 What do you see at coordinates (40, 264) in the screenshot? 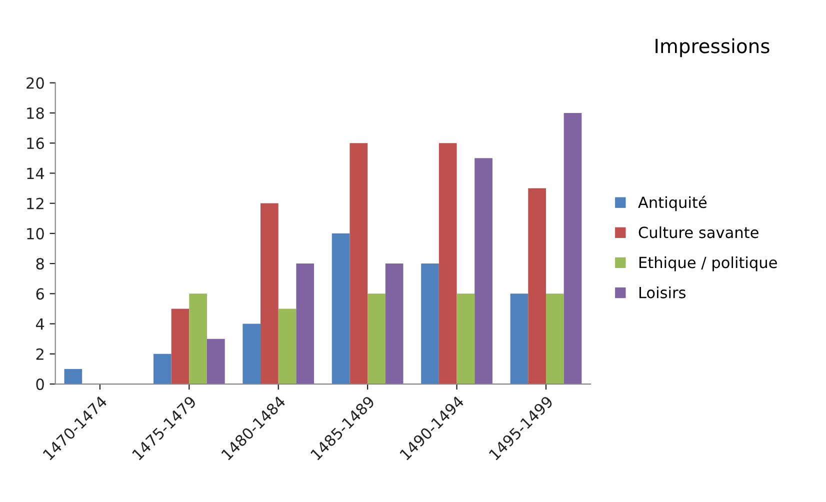
I see `y-tick-label: 8` at bounding box center [40, 264].